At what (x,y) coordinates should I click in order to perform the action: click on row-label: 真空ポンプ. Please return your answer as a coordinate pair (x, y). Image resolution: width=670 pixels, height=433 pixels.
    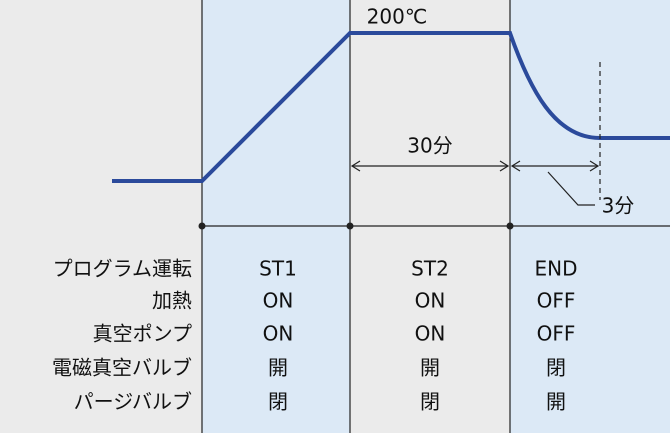
    Looking at the image, I should click on (142, 334).